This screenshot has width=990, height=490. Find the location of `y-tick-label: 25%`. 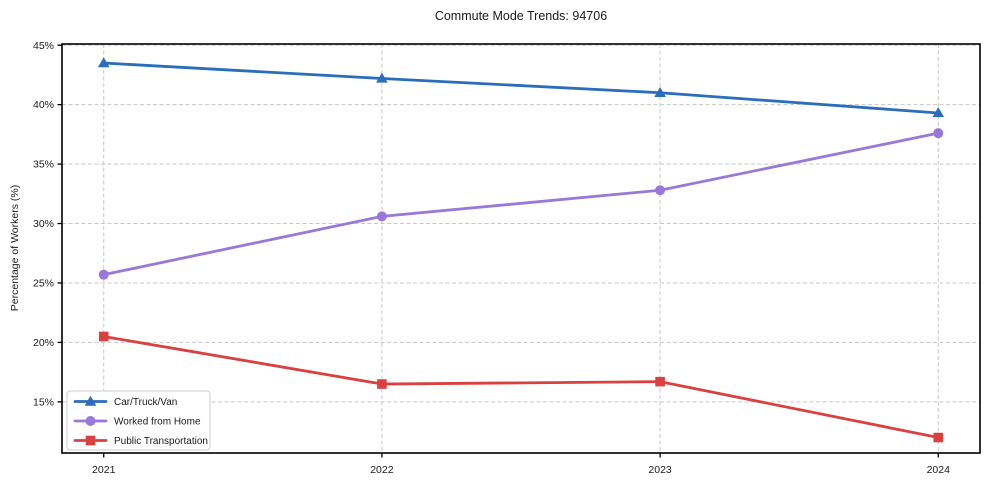

y-tick-label: 25% is located at coordinates (43, 284).